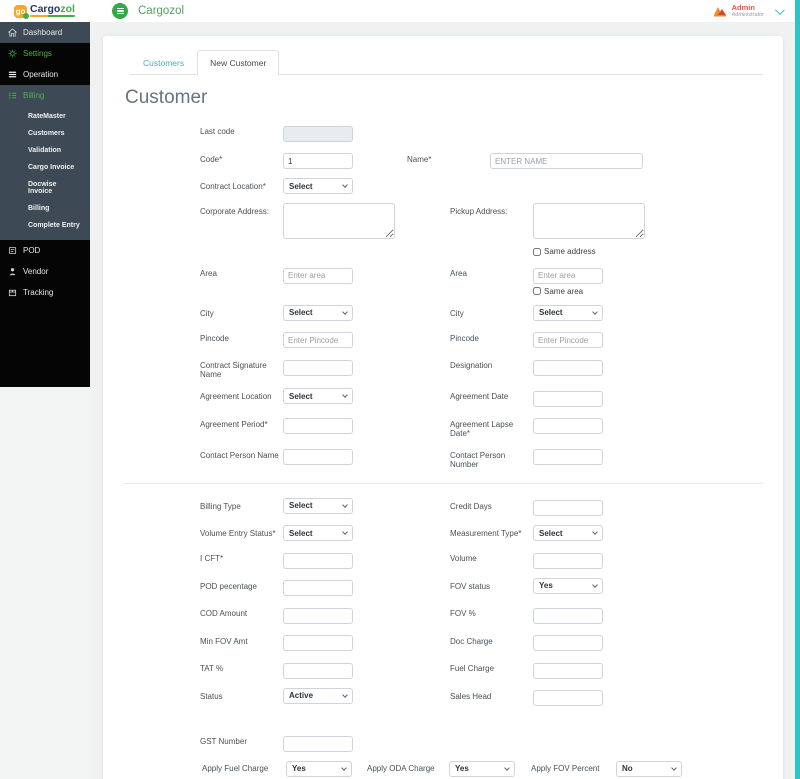 The image size is (800, 779). Describe the element at coordinates (318, 505) in the screenshot. I see `billing-type-select: Select` at that location.